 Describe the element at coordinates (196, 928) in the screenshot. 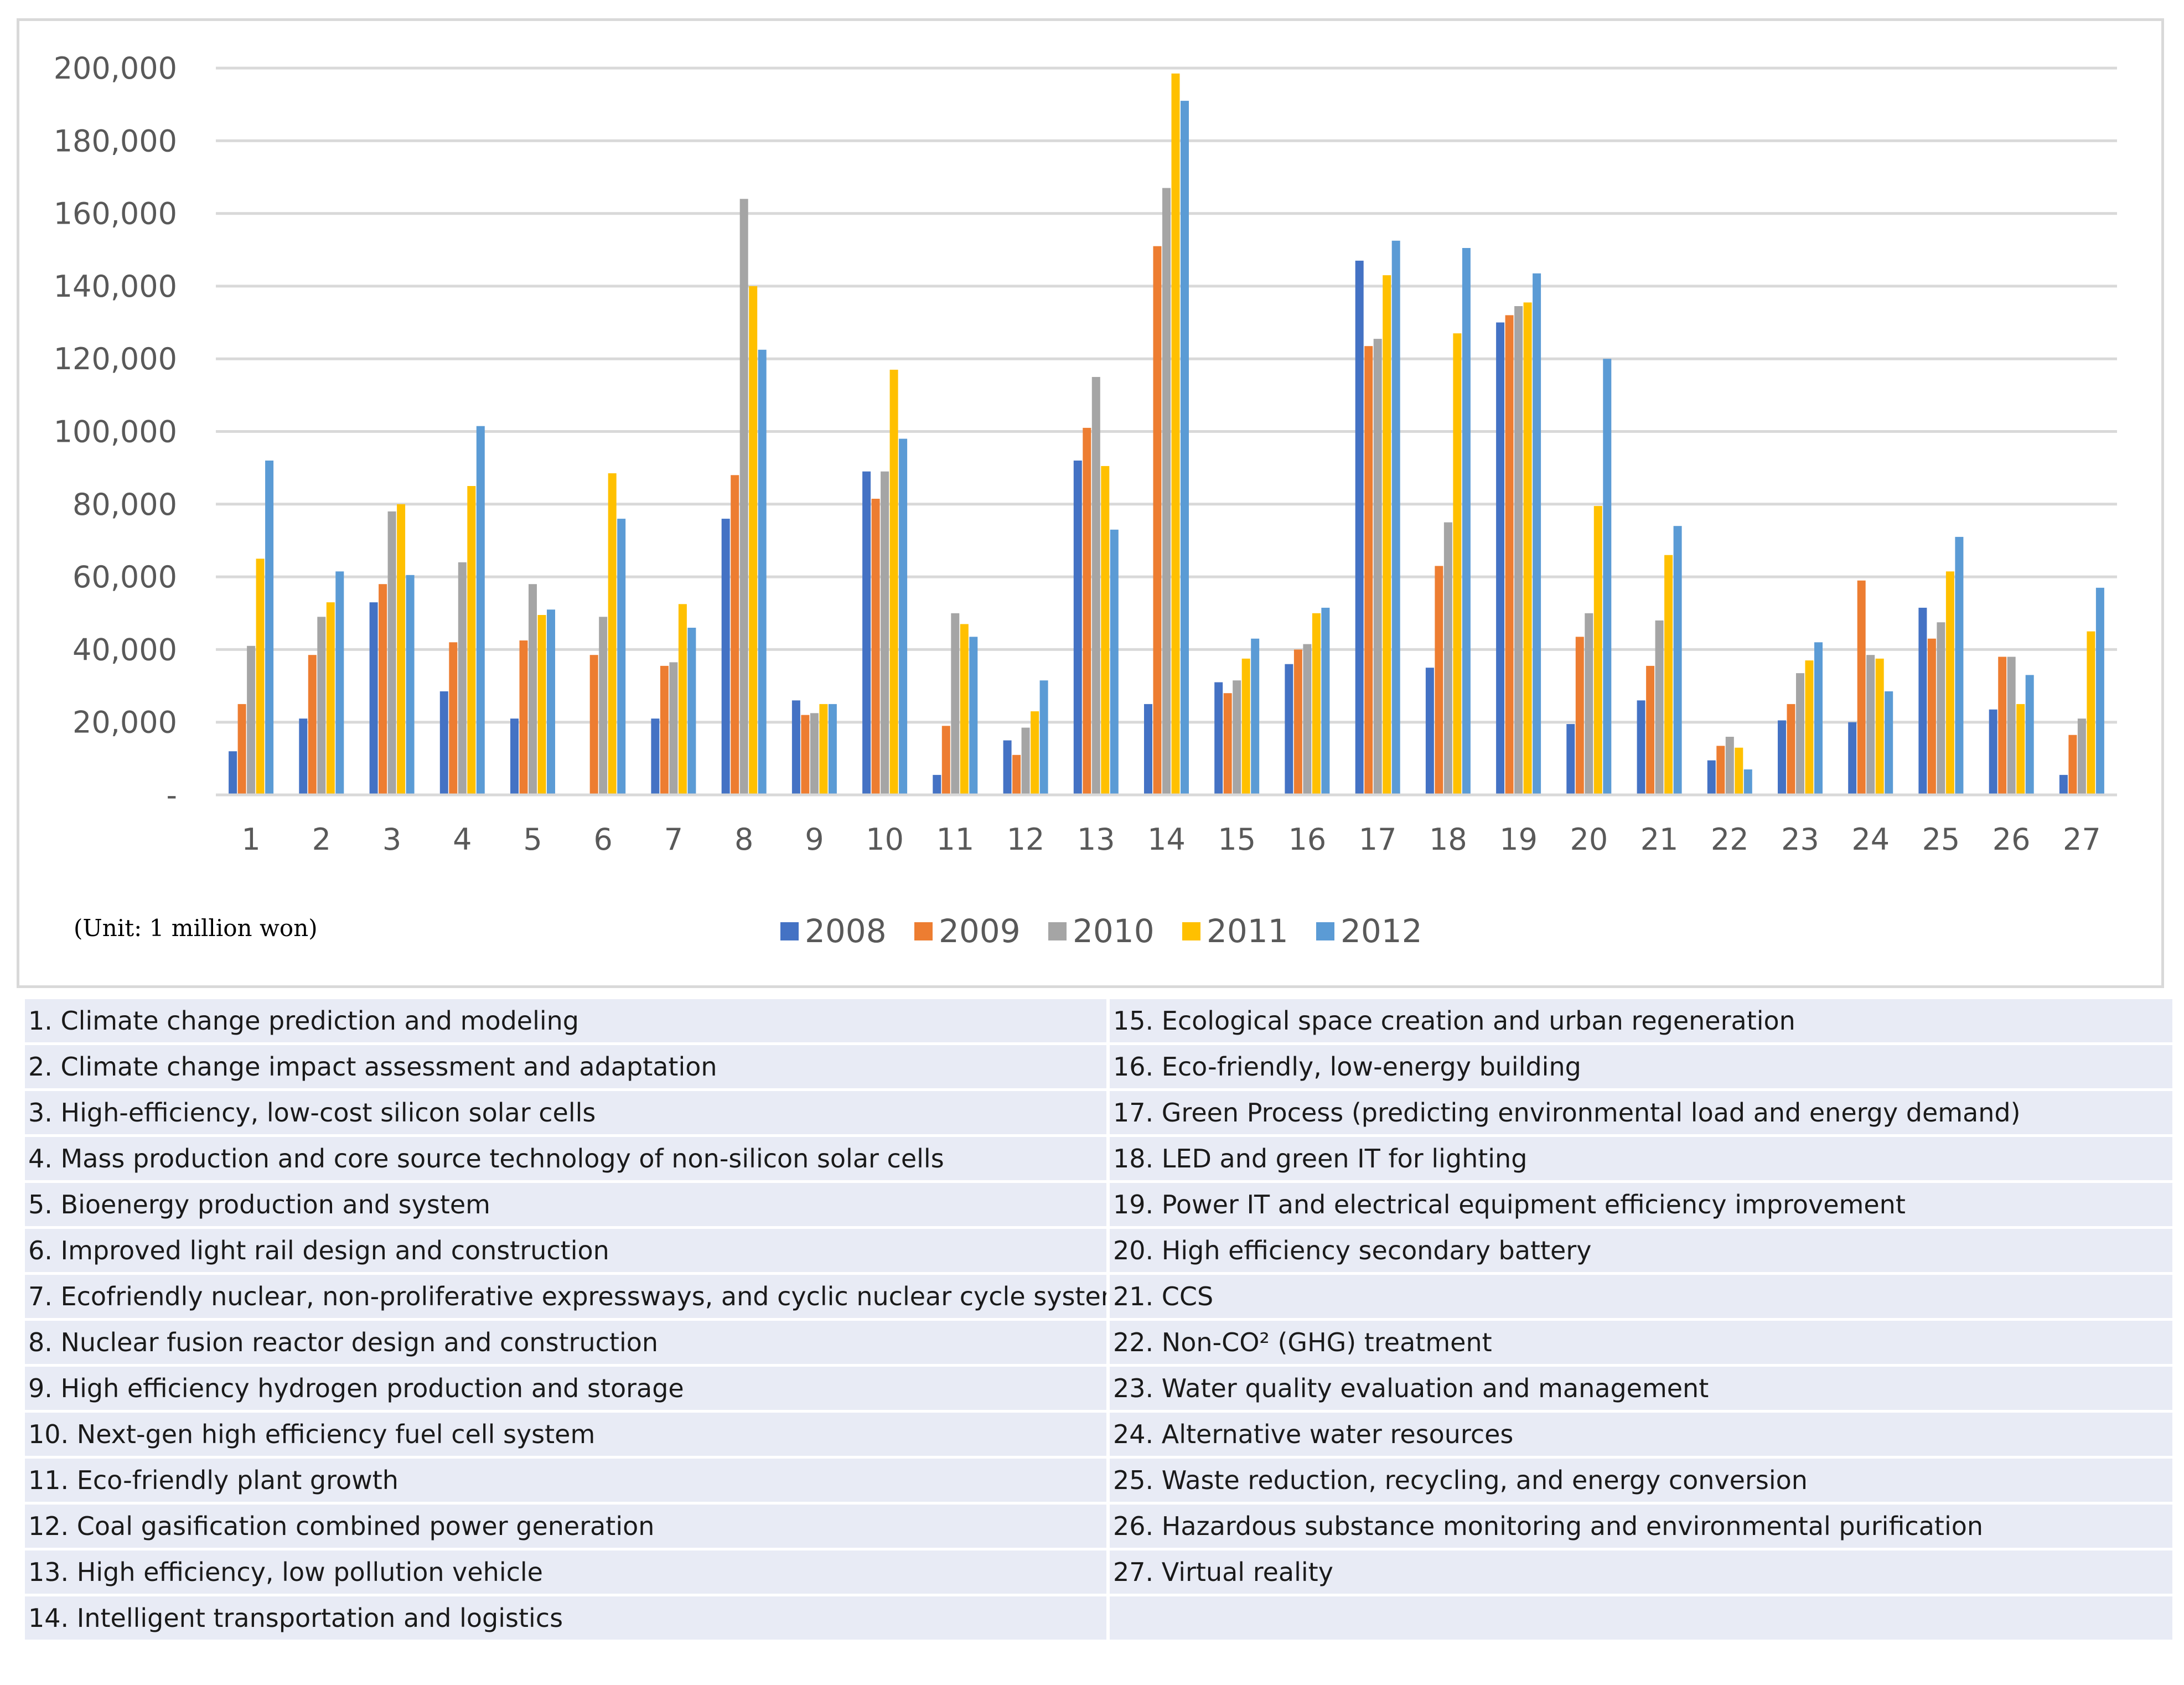

I see `unit-note: (Unit: 1 million won)` at that location.